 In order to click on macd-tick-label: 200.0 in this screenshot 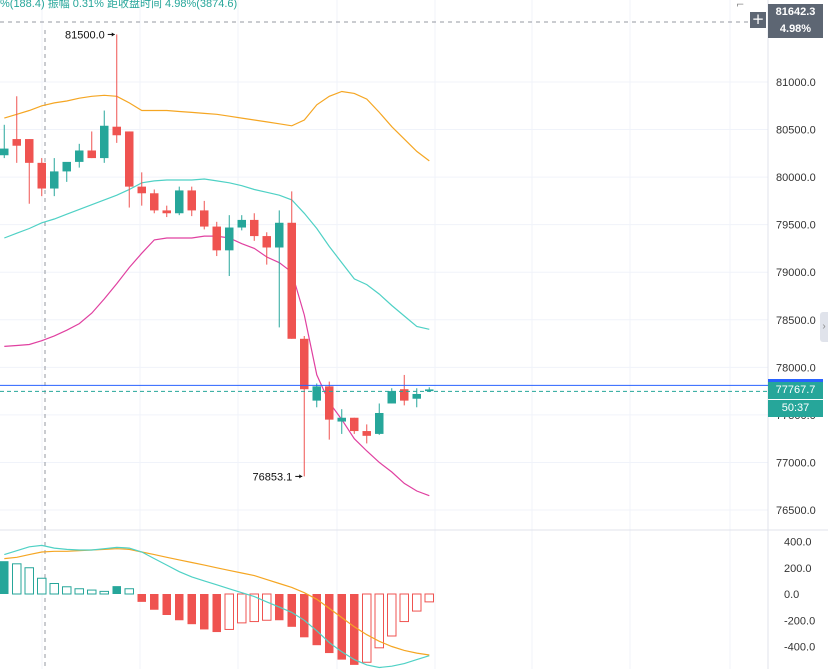, I will do `click(798, 569)`.